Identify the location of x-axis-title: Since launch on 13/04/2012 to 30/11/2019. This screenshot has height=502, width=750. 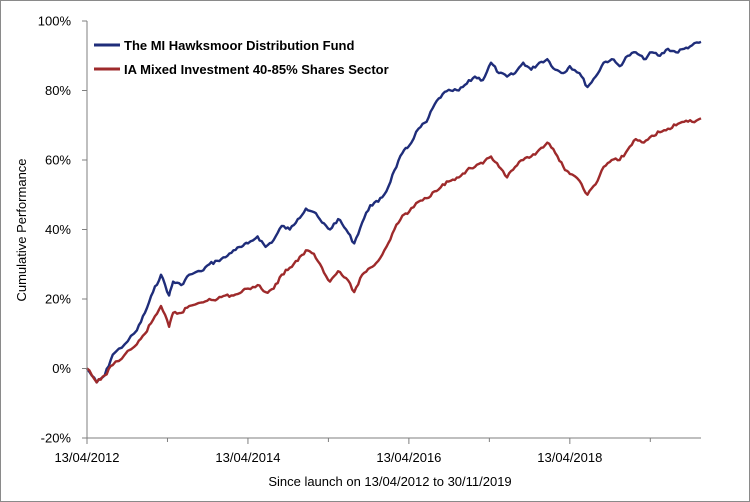
(389, 481).